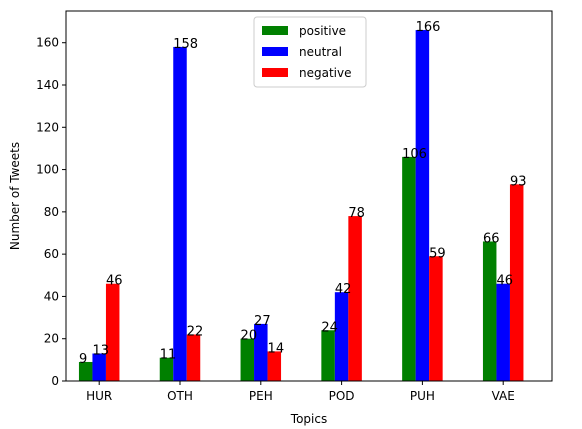 This screenshot has height=429, width=582. What do you see at coordinates (356, 213) in the screenshot?
I see `value-label-negative-pod: 78` at bounding box center [356, 213].